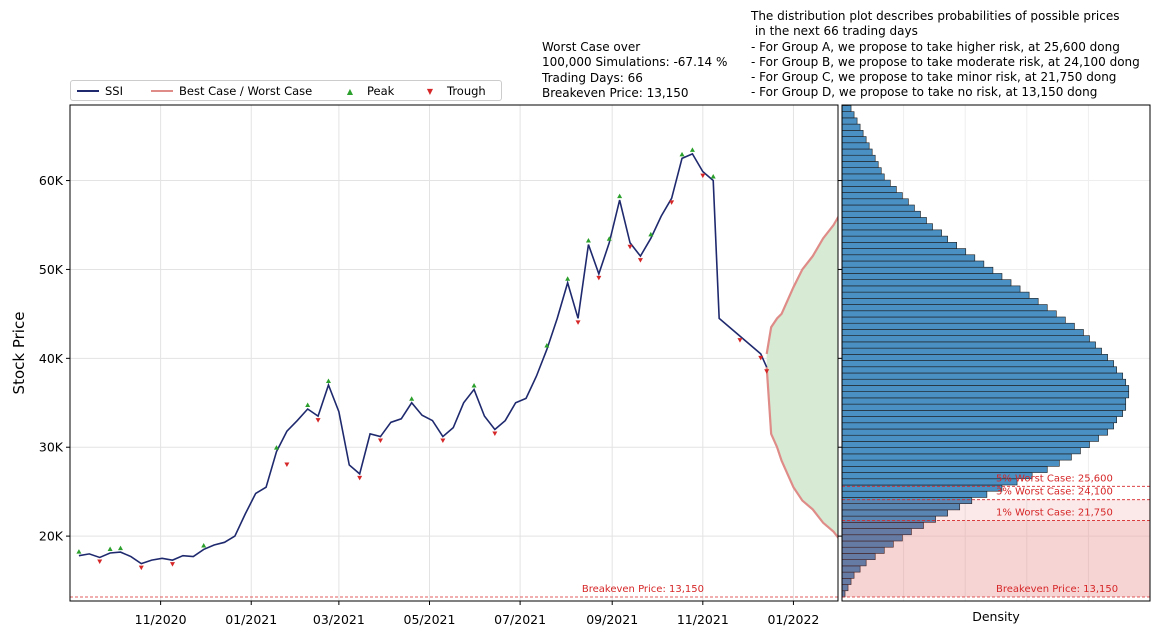 Image resolution: width=1166 pixels, height=640 pixels. I want to click on y-axis-label: Stock Price, so click(19, 353).